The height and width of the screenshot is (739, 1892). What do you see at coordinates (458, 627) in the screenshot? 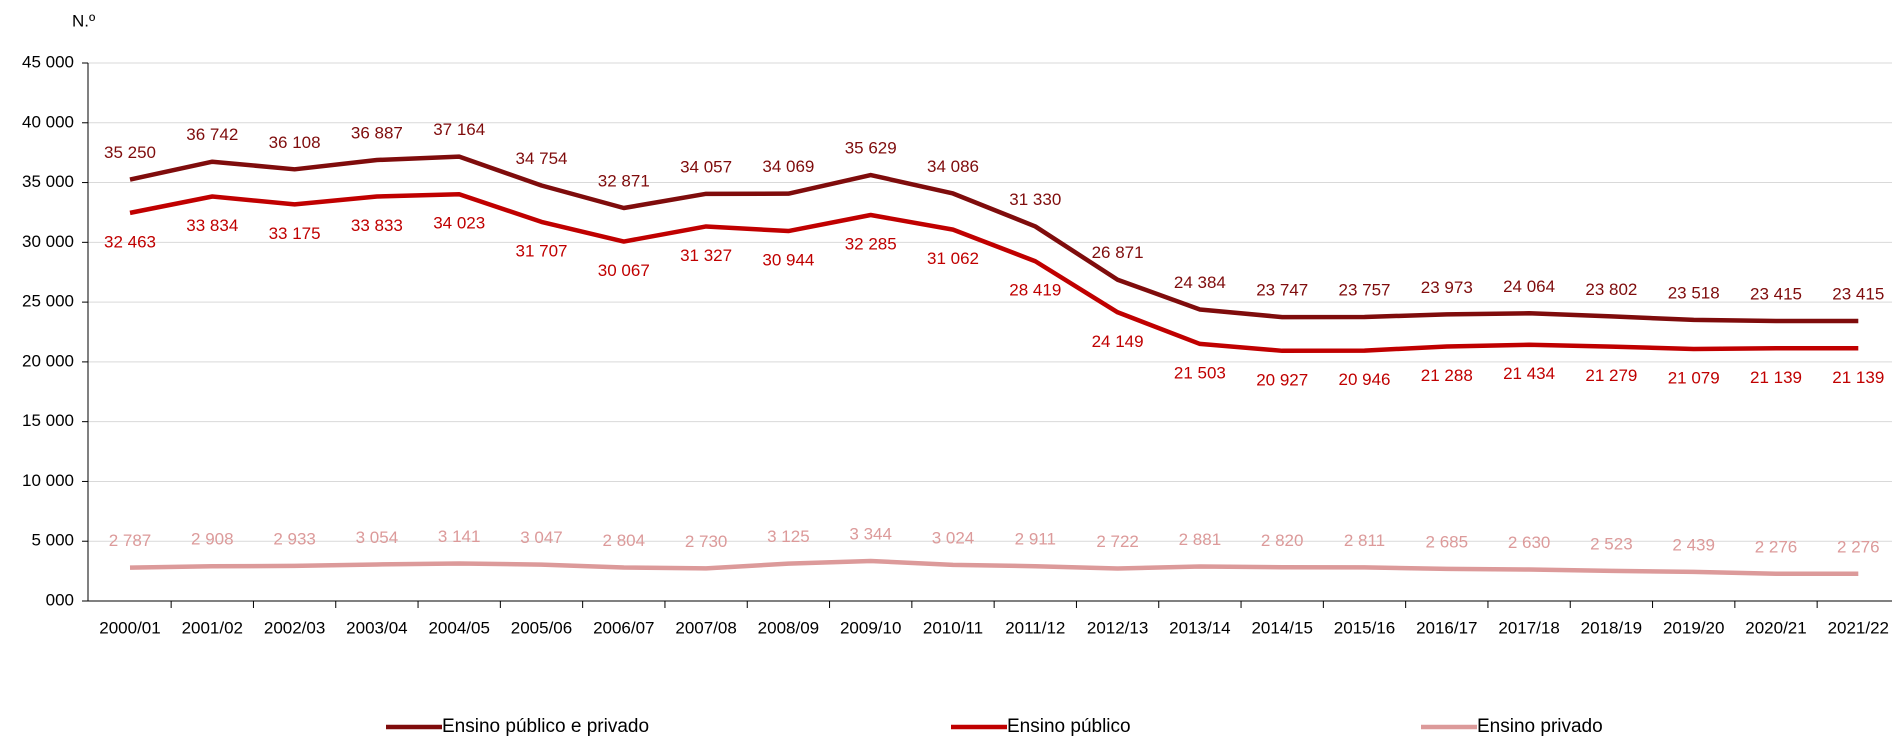
I see `x-tick-label: 2004/05` at bounding box center [458, 627].